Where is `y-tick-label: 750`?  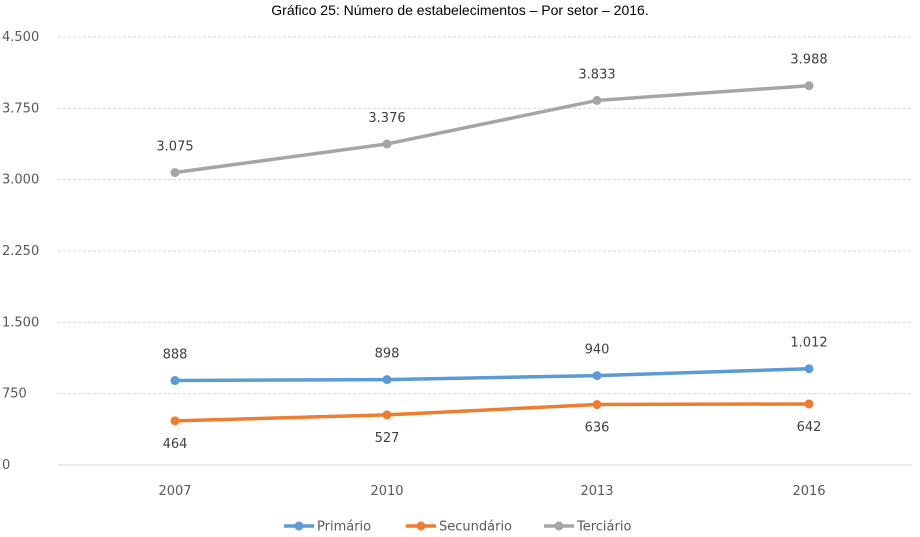 y-tick-label: 750 is located at coordinates (14, 394).